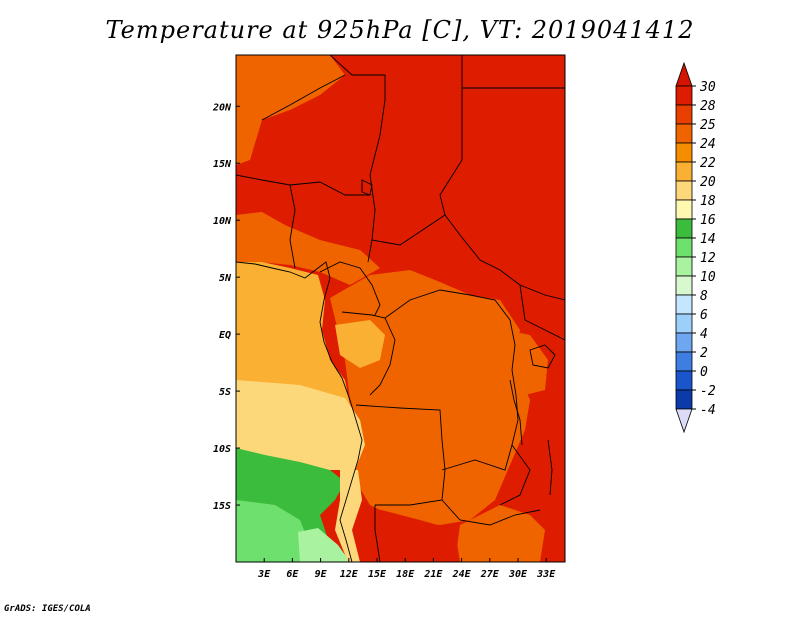 This screenshot has width=800, height=618. What do you see at coordinates (357, 159) in the screenshot?
I see `border-sahara` at bounding box center [357, 159].